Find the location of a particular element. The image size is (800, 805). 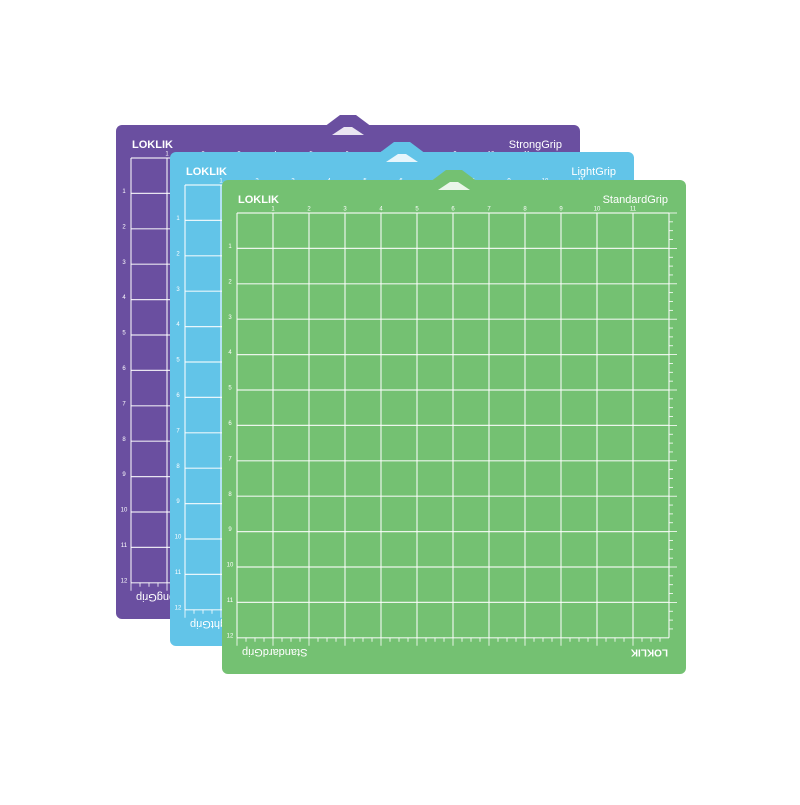

grip-label: LightGrip is located at coordinates (593, 172).